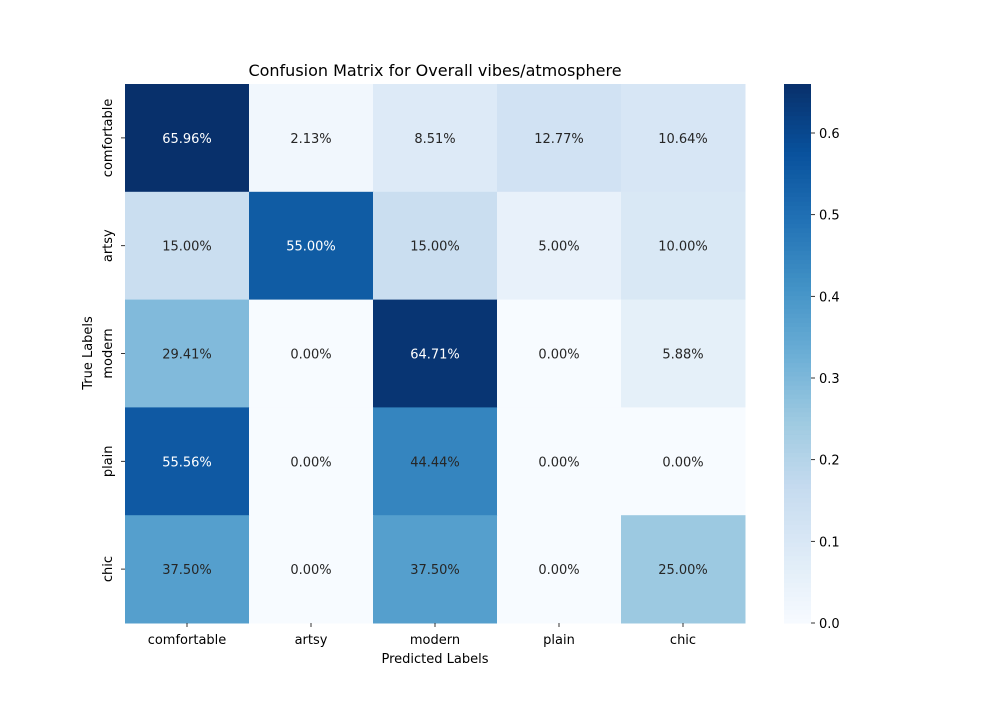 The height and width of the screenshot is (705, 1000). Describe the element at coordinates (683, 640) in the screenshot. I see `x-tick-label: chic` at that location.